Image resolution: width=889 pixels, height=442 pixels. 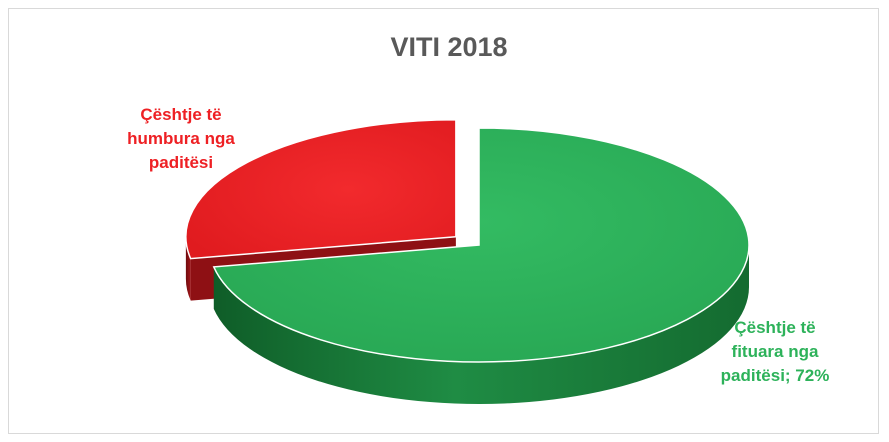 What do you see at coordinates (775, 375) in the screenshot?
I see `slice-label-line: paditësi; 72%` at bounding box center [775, 375].